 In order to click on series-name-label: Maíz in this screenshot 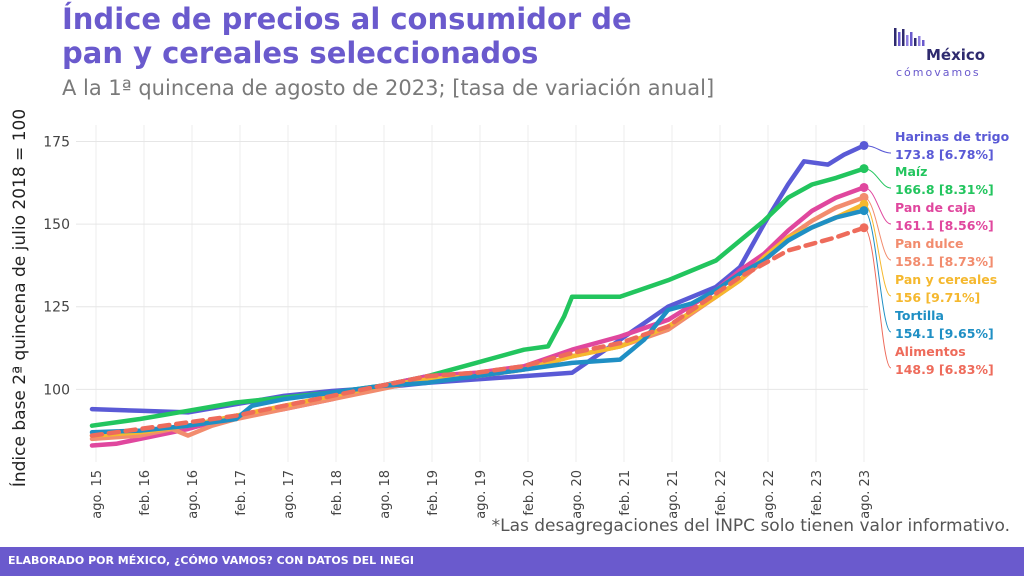, I will do `click(911, 171)`.